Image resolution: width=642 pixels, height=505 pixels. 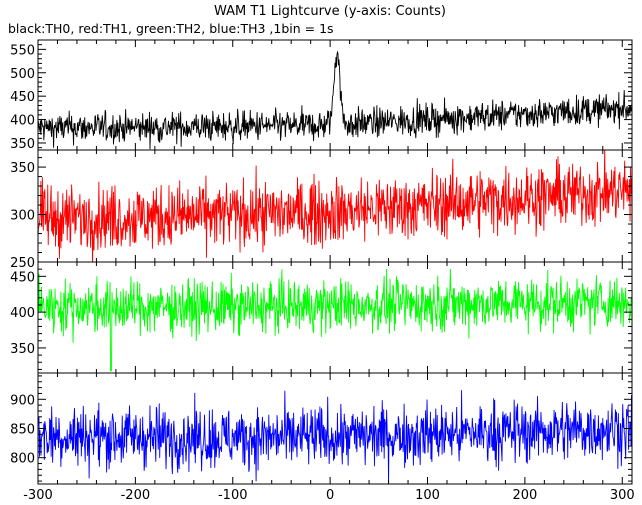 I want to click on y-tick-label: 800, so click(x=22, y=459).